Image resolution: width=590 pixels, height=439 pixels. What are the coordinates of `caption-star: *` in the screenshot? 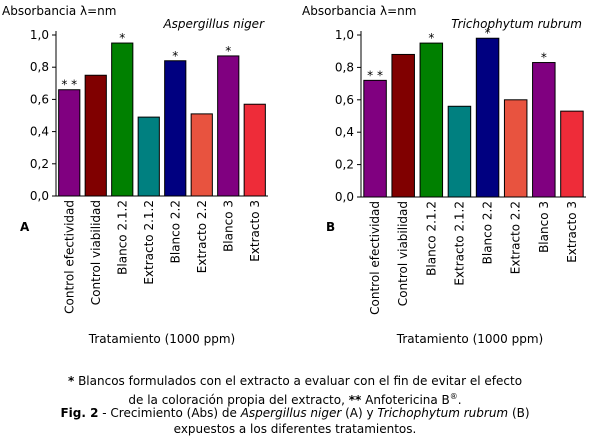 It's located at (71, 381).